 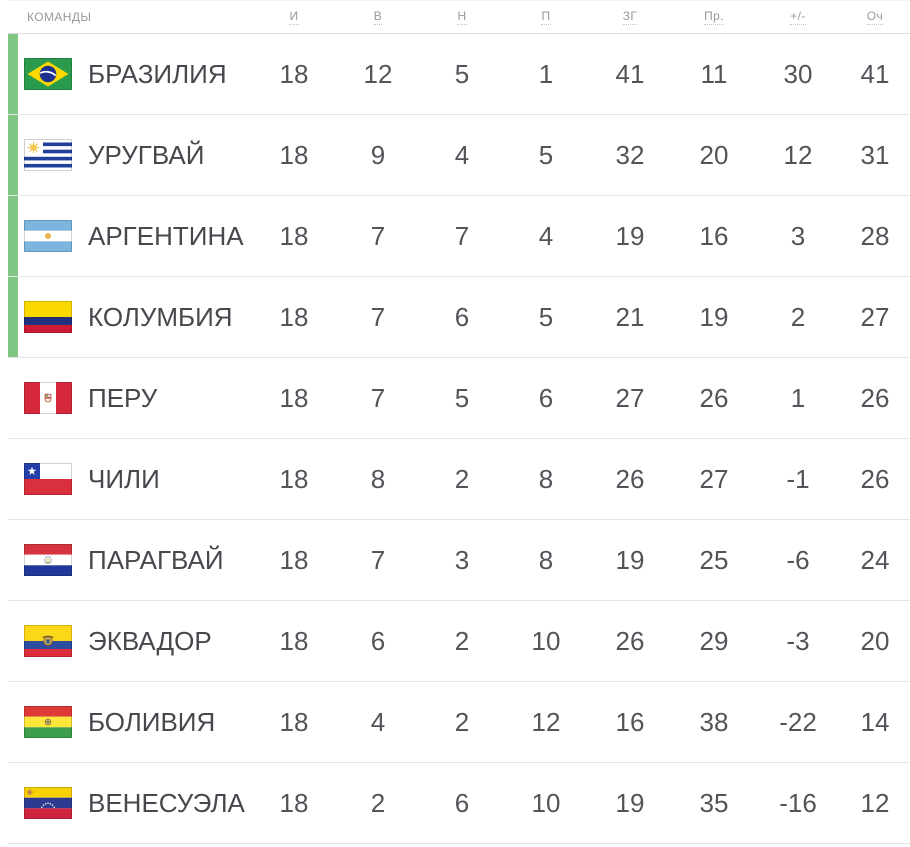 I want to click on team-cell: ПАРАГВАЙ, so click(x=138, y=560).